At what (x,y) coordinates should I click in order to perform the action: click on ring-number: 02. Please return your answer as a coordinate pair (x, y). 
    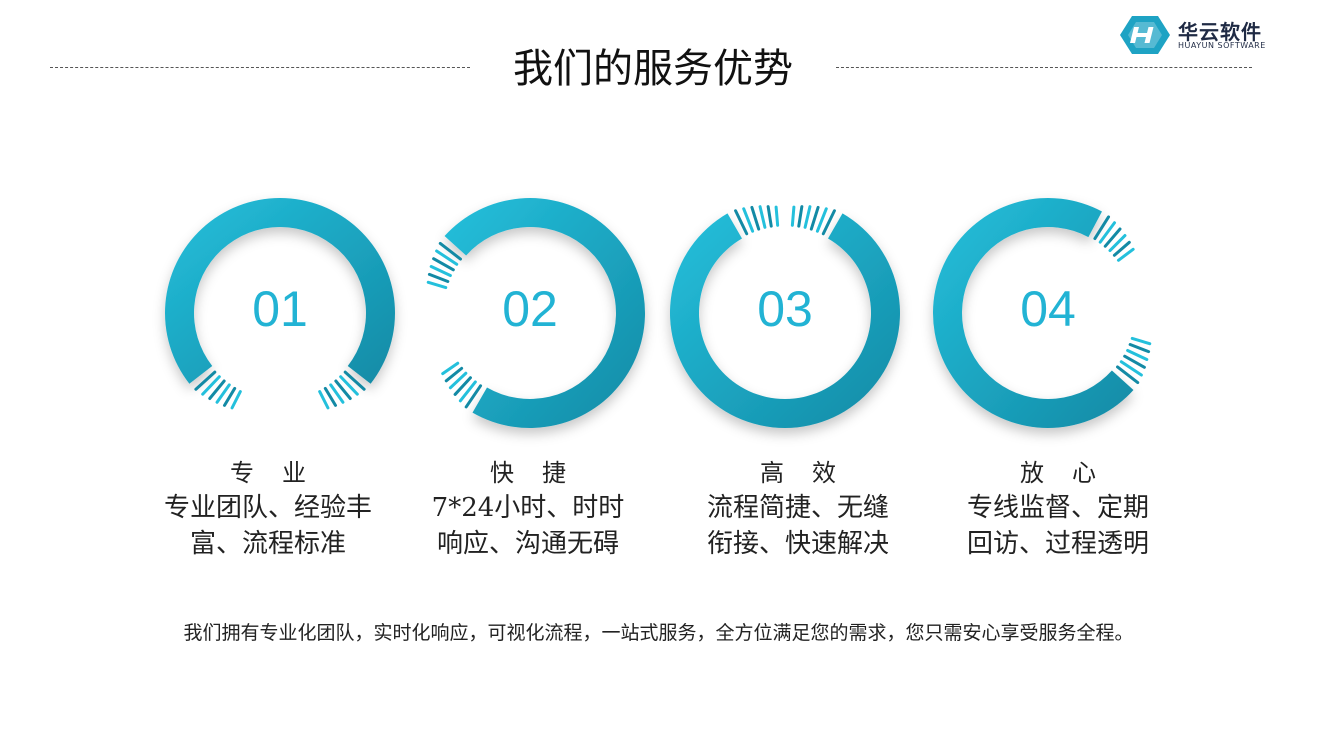
    Looking at the image, I should click on (530, 309).